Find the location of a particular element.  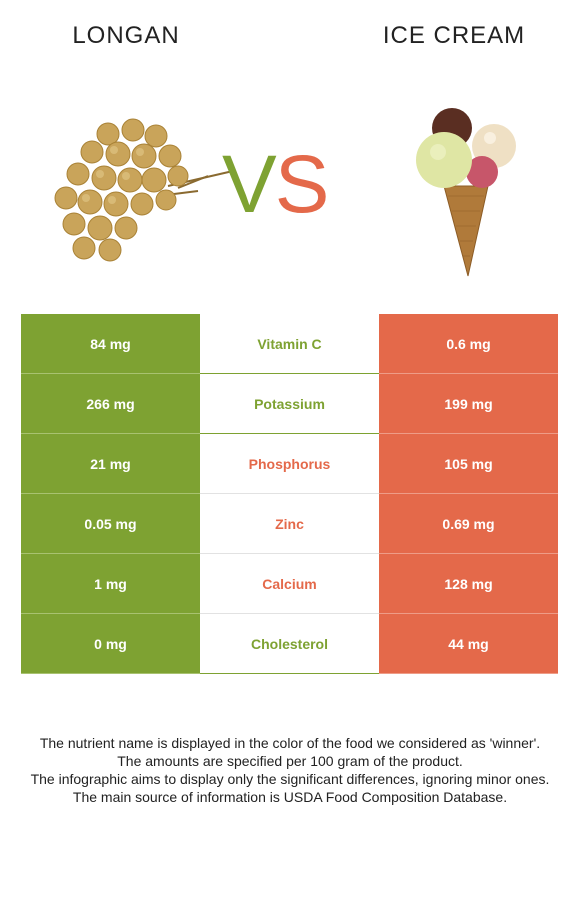

nutrient-name: Zinc is located at coordinates (289, 523).